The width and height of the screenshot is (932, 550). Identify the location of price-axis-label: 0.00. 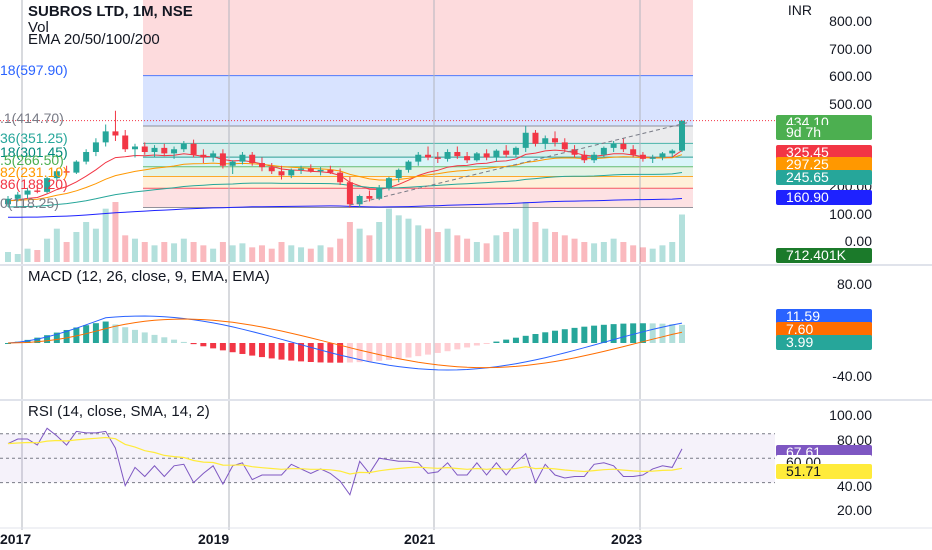
(858, 241).